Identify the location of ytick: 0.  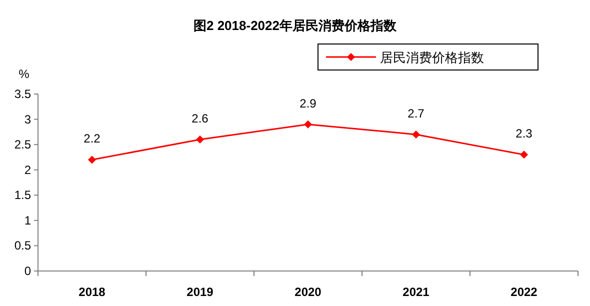
(27, 271).